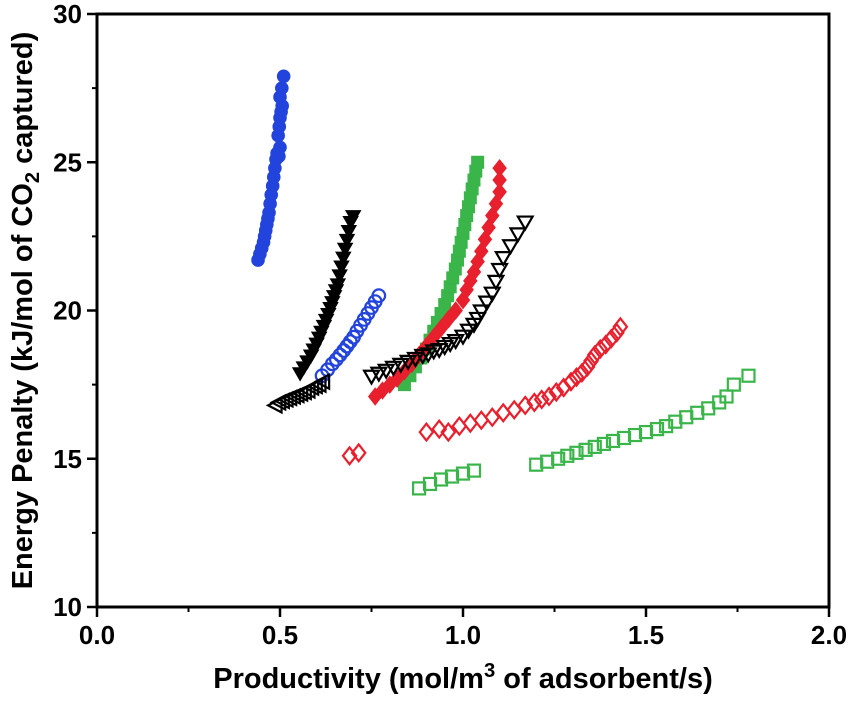 This screenshot has width=850, height=715. What do you see at coordinates (448, 300) in the screenshot?
I see `series-black-open-down-triangles` at bounding box center [448, 300].